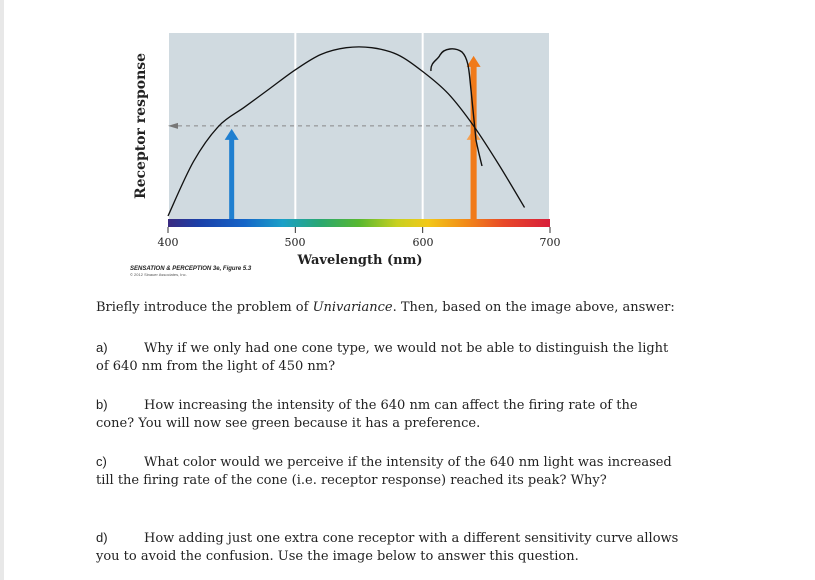 The width and height of the screenshot is (815, 580). I want to click on blue-light-arrow, so click(231, 173).